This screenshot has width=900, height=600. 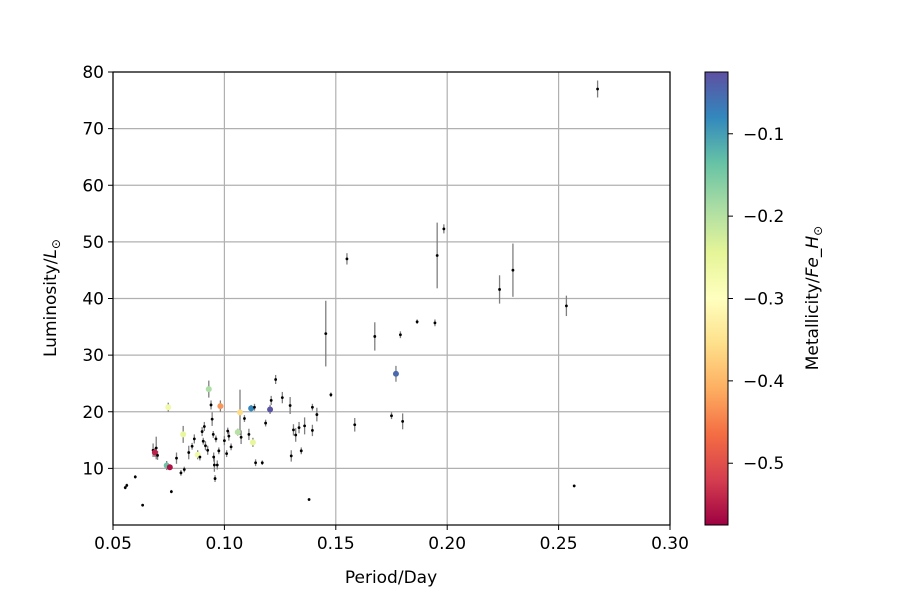 I want to click on colorbar: −0.1 −0.2 −0.3 −0.4 −0.5 Metallicity/Fe_H⊙, so click(x=764, y=298).